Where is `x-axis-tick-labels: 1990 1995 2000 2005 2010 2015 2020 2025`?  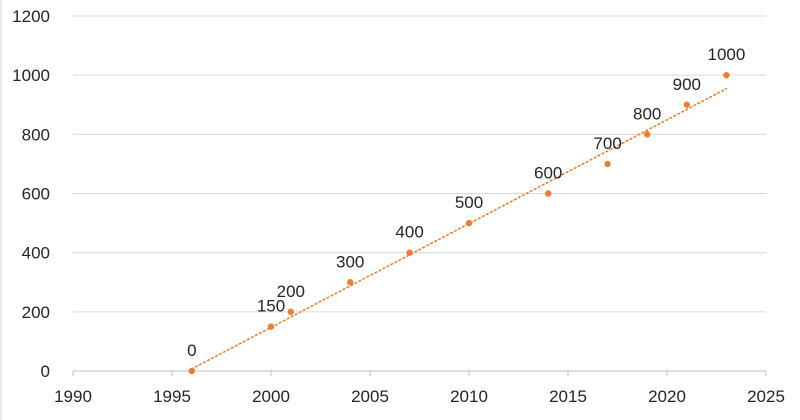
x-axis-tick-labels: 1990 1995 2000 2005 2010 2015 2020 2025 is located at coordinates (419, 388).